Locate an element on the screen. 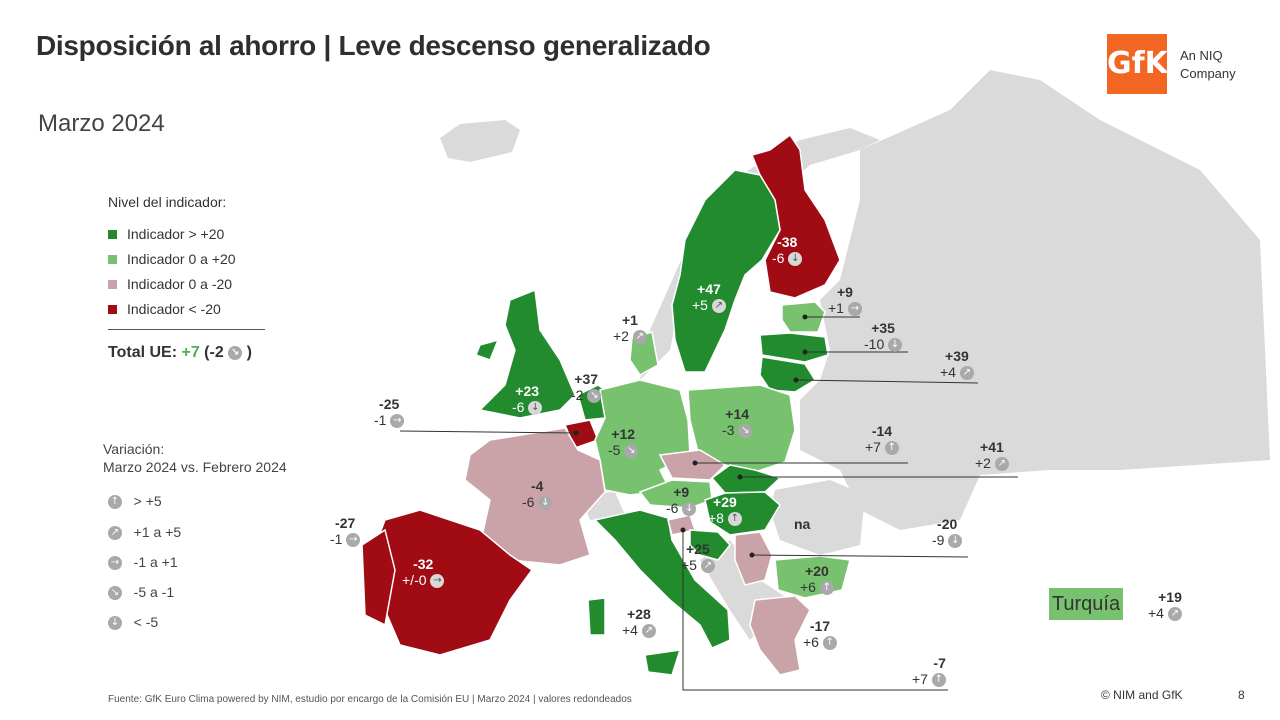 This screenshot has width=1280, height=720. variation-item: ↘ -5 a -1 is located at coordinates (141, 592).